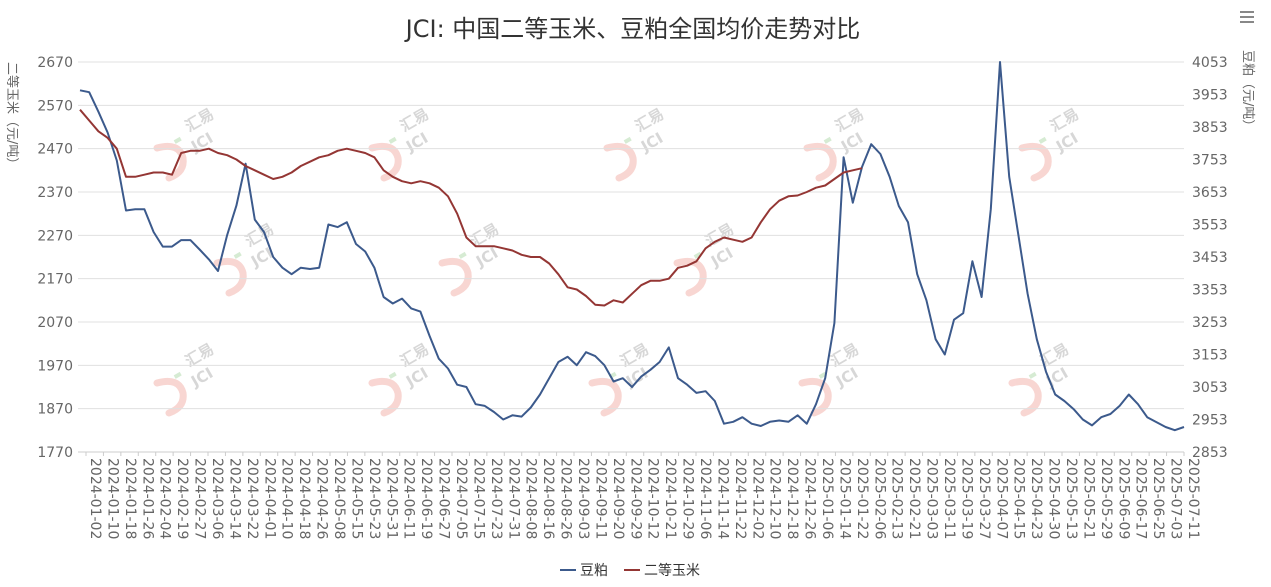 The image size is (1271, 587). Describe the element at coordinates (356, 498) in the screenshot. I see `x-tick-label: 2024-05-15` at that location.